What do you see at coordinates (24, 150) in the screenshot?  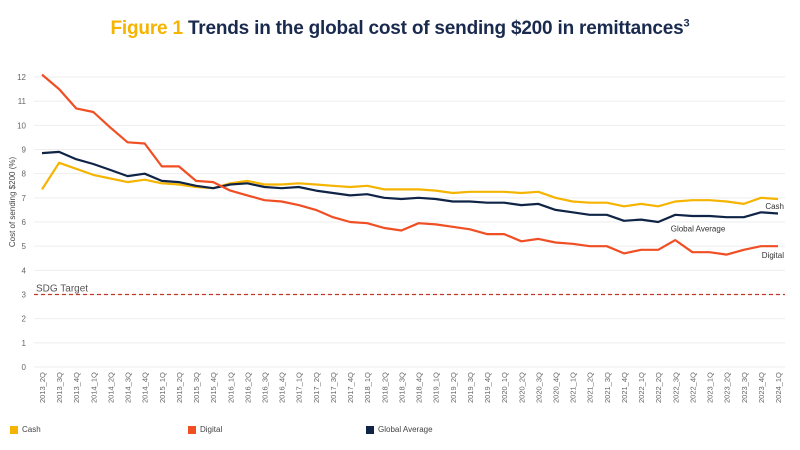 I see `y-tick-label: 9` at bounding box center [24, 150].